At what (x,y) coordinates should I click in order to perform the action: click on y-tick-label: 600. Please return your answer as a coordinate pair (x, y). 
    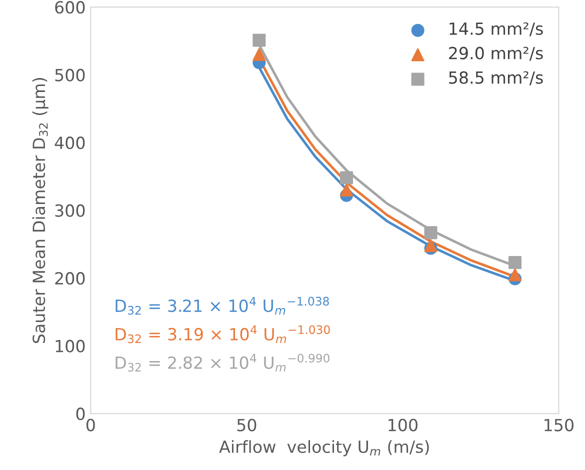
    Looking at the image, I should click on (70, 7).